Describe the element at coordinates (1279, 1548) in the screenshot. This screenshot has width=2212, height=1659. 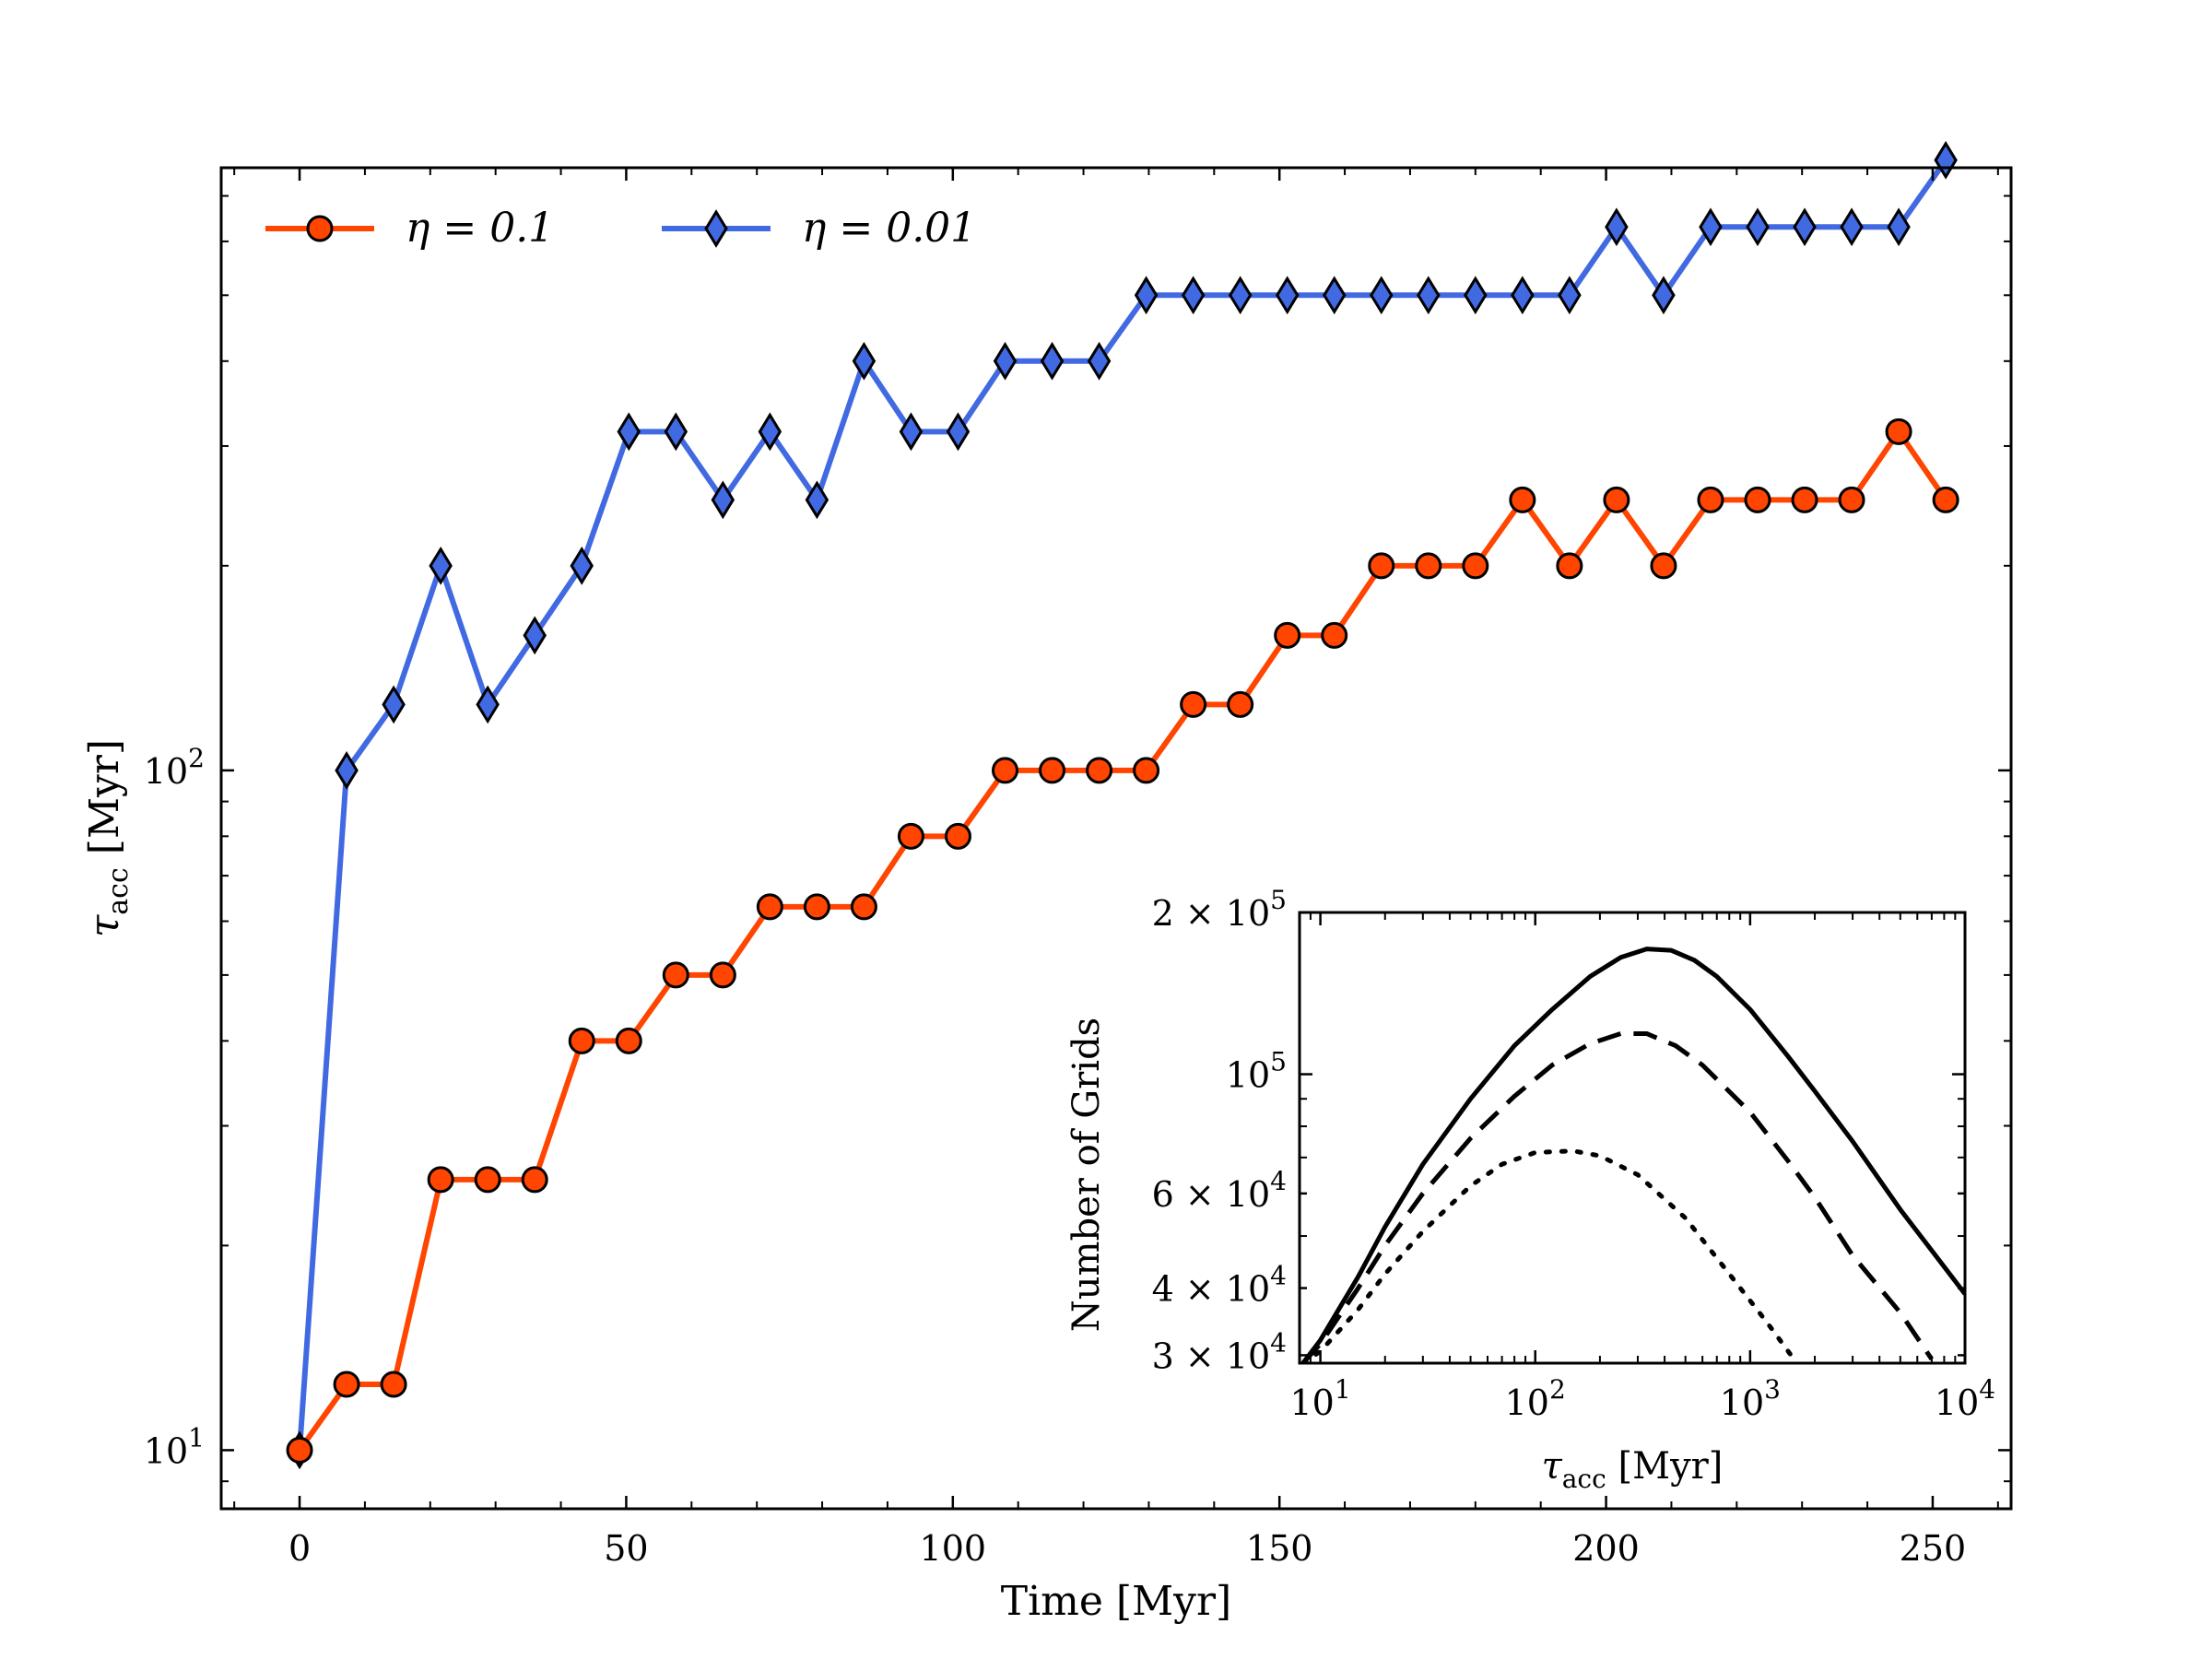
I see `x-tick-label: 150` at that location.